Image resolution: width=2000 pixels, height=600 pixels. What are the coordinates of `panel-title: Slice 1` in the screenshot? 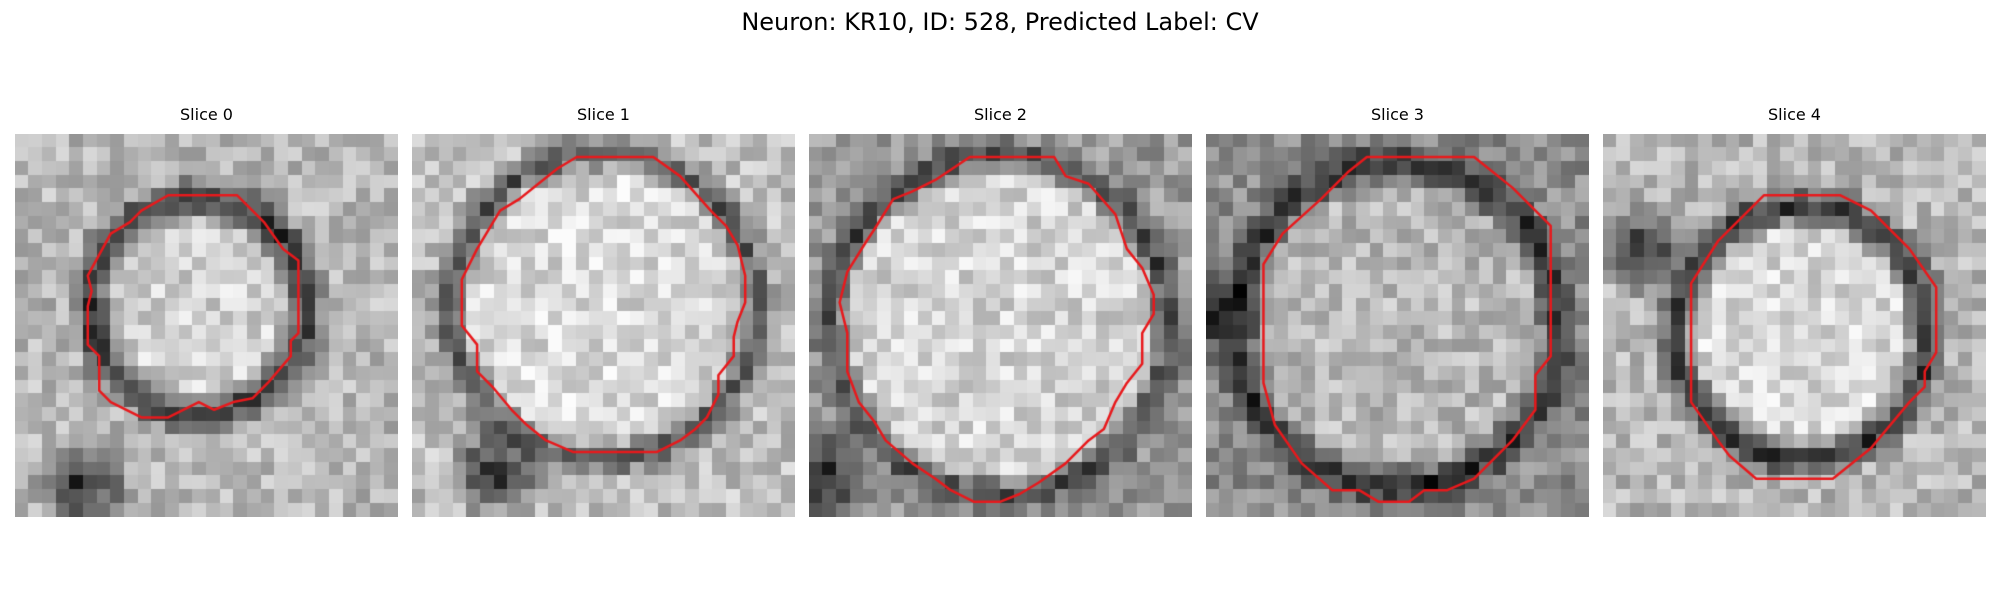 It's located at (603, 114).